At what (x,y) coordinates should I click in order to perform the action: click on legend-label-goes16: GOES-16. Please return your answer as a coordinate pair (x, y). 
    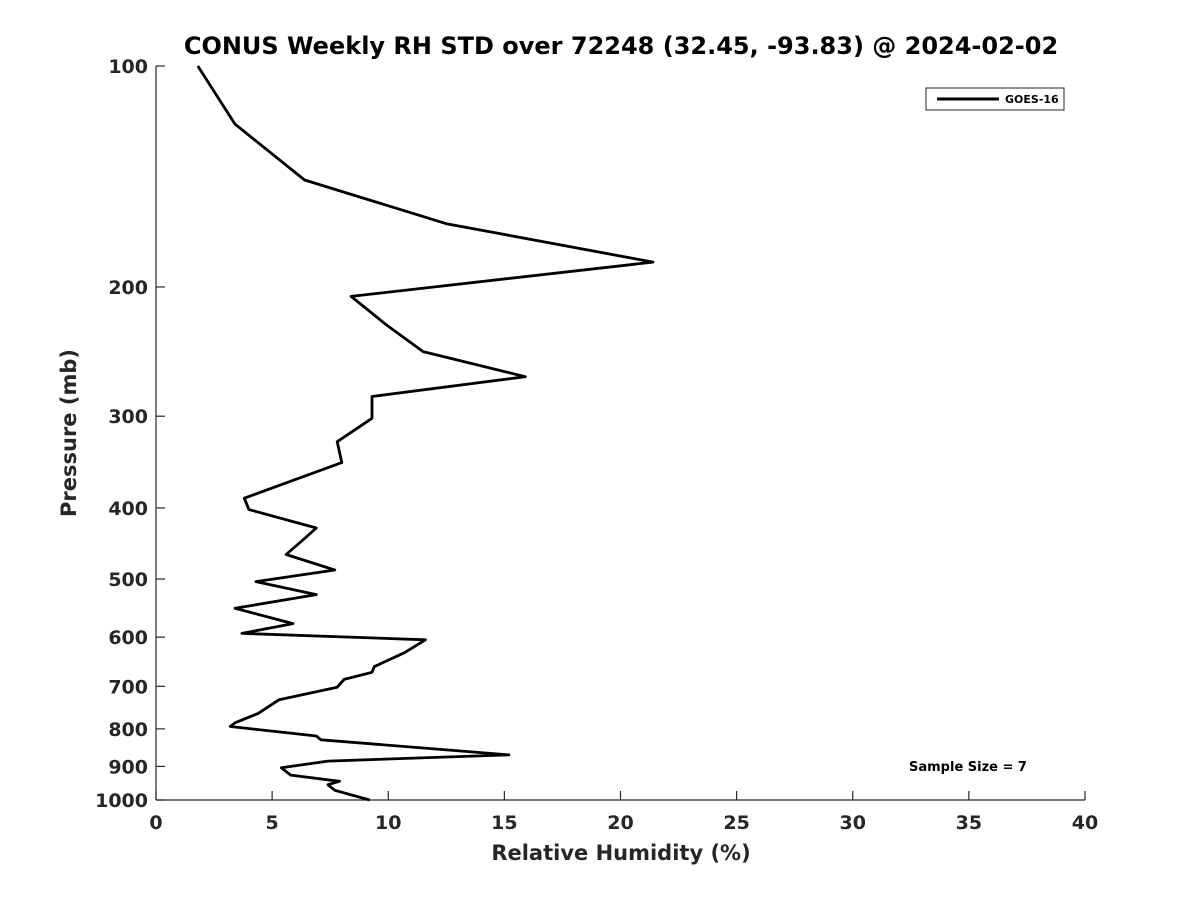
    Looking at the image, I should click on (1032, 99).